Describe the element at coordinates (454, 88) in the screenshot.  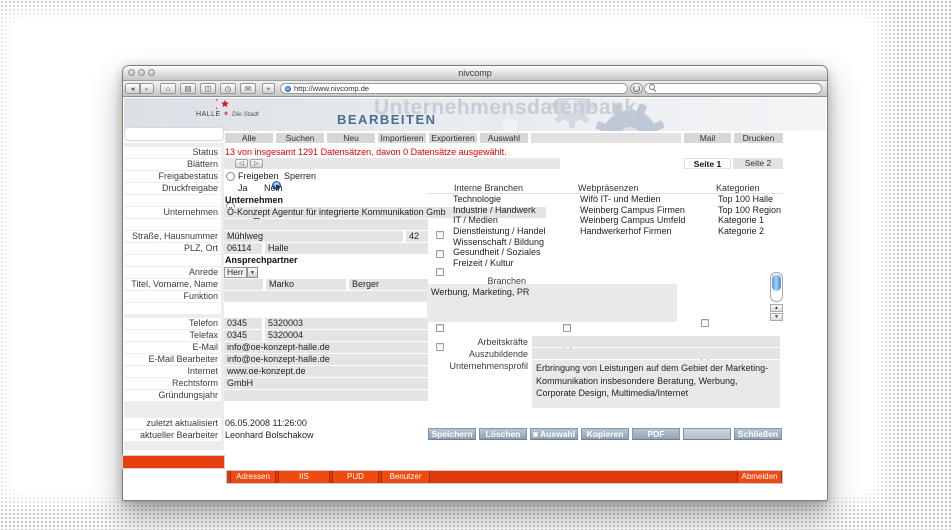
I see `url-input: http://www.nivcomp.de` at that location.